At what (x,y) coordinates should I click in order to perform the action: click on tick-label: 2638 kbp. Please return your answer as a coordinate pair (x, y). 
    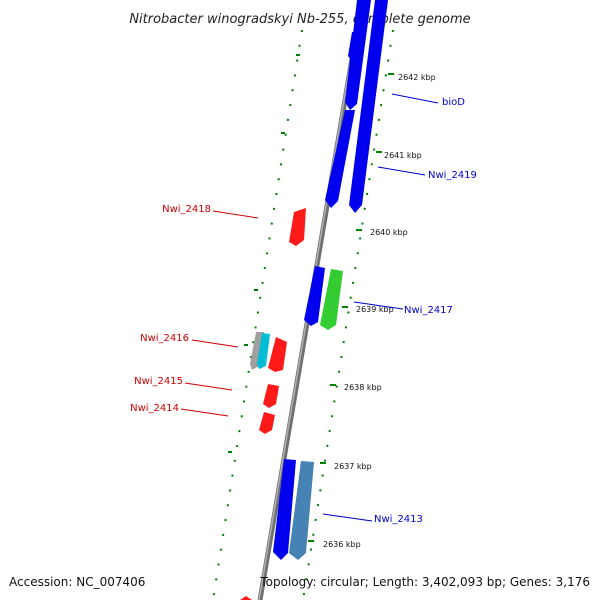
    Looking at the image, I should click on (363, 387).